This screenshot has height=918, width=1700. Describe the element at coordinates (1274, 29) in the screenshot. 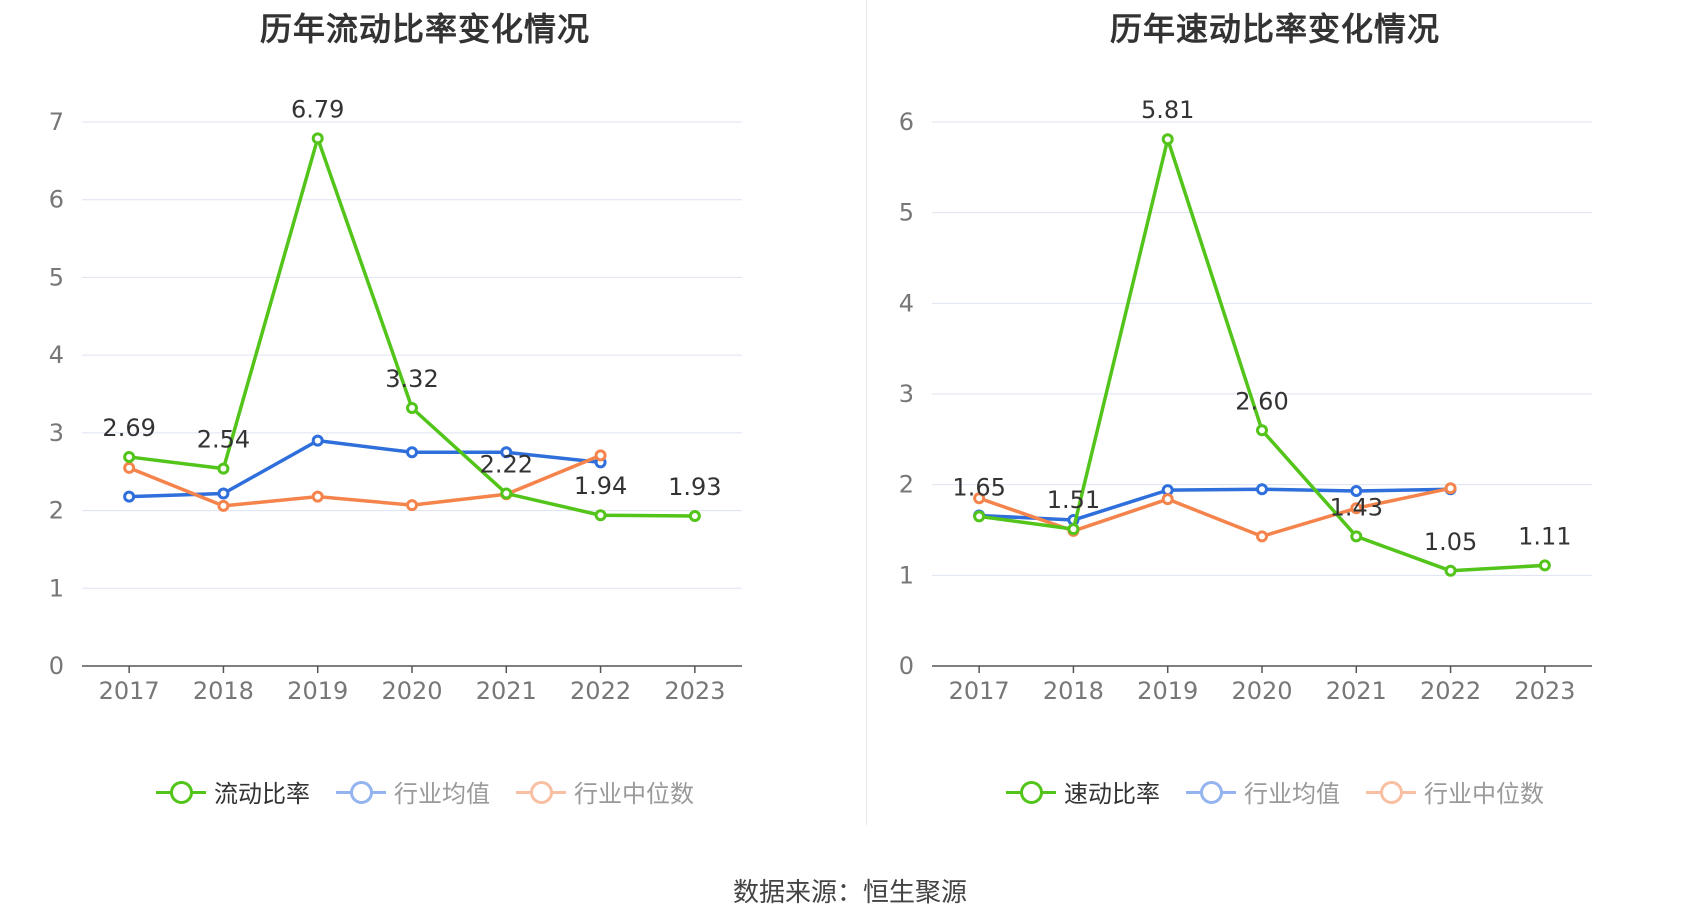

I see `chart-title: 历年速动比率变化情况` at that location.